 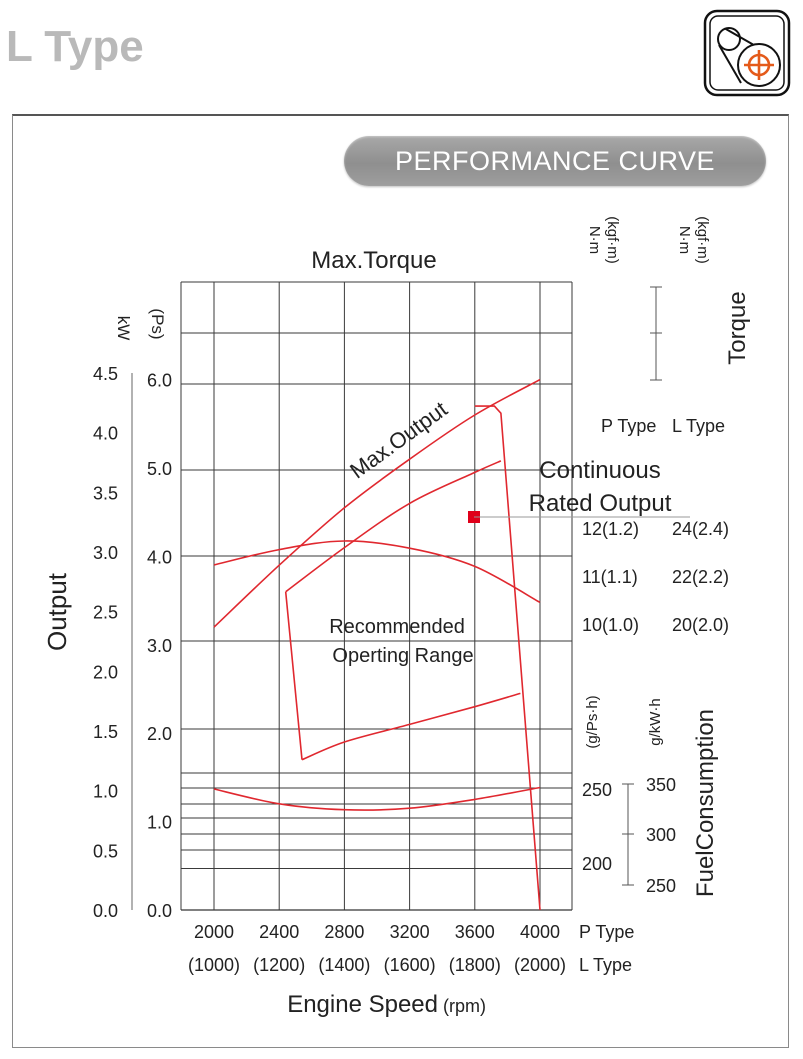 I want to click on torque-p-tick-label: 10(1.0), so click(x=610, y=625).